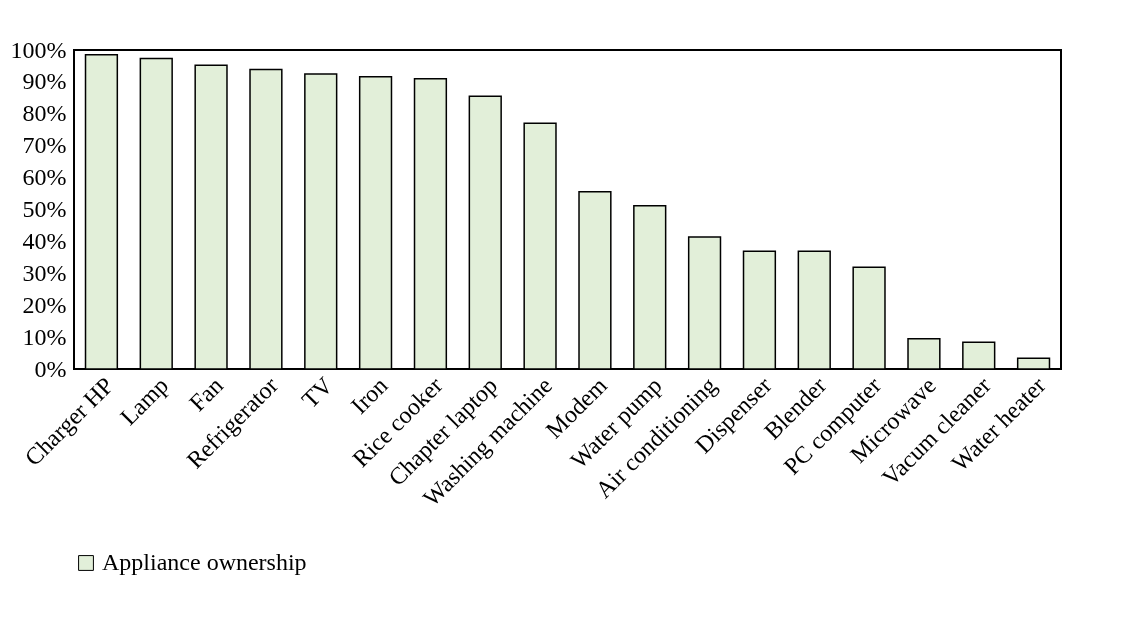 The image size is (1129, 628). Describe the element at coordinates (44, 336) in the screenshot. I see `y-tick-label: 10%` at that location.